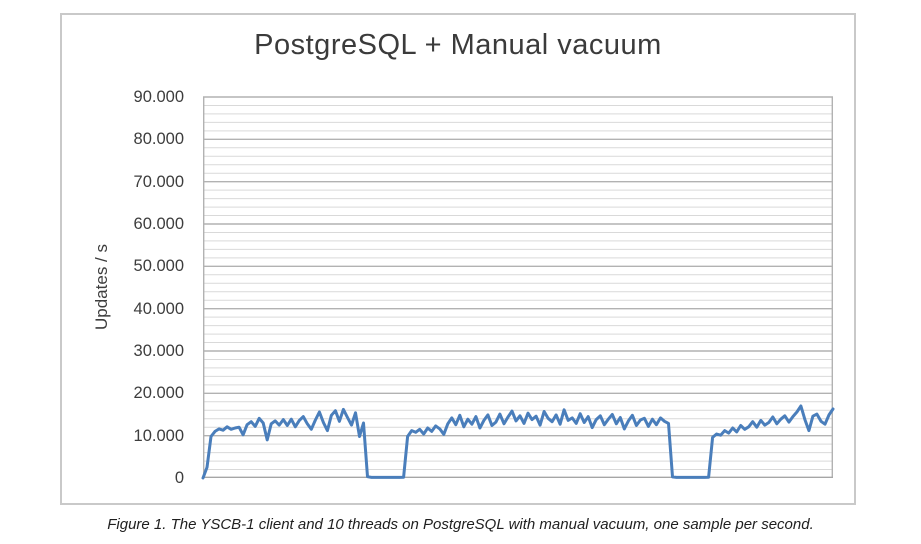 This screenshot has height=544, width=921. What do you see at coordinates (158, 435) in the screenshot?
I see `y-tick-label: 10.000` at bounding box center [158, 435].